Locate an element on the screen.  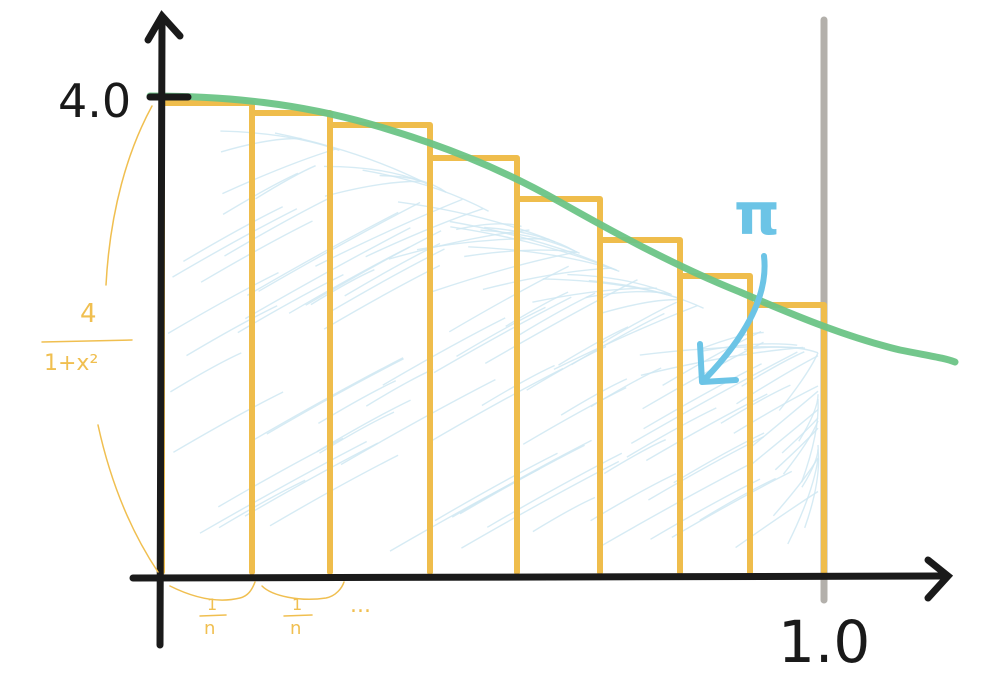
step1-fraction-bar is located at coordinates (213, 615).